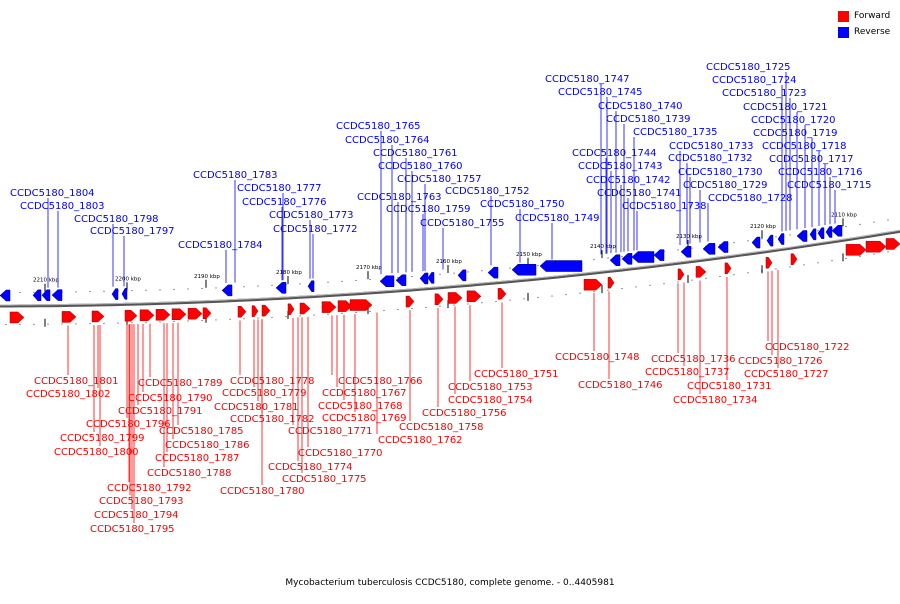  What do you see at coordinates (490, 400) in the screenshot?
I see `forward-gene-label: CCDC5180_1754` at bounding box center [490, 400].